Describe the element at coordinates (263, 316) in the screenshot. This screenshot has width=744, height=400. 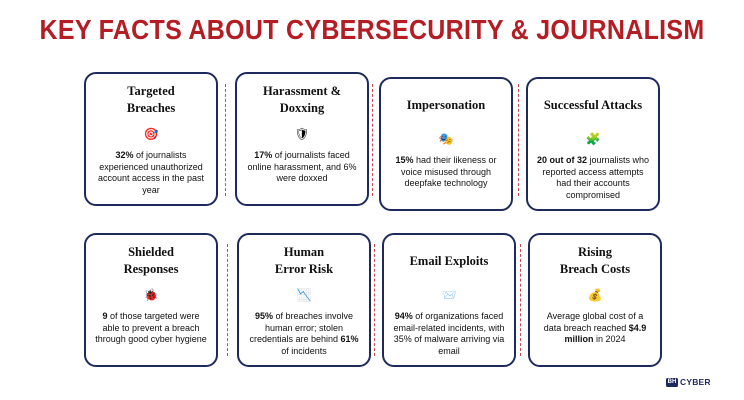
I see `card-stat: 95%` at that location.